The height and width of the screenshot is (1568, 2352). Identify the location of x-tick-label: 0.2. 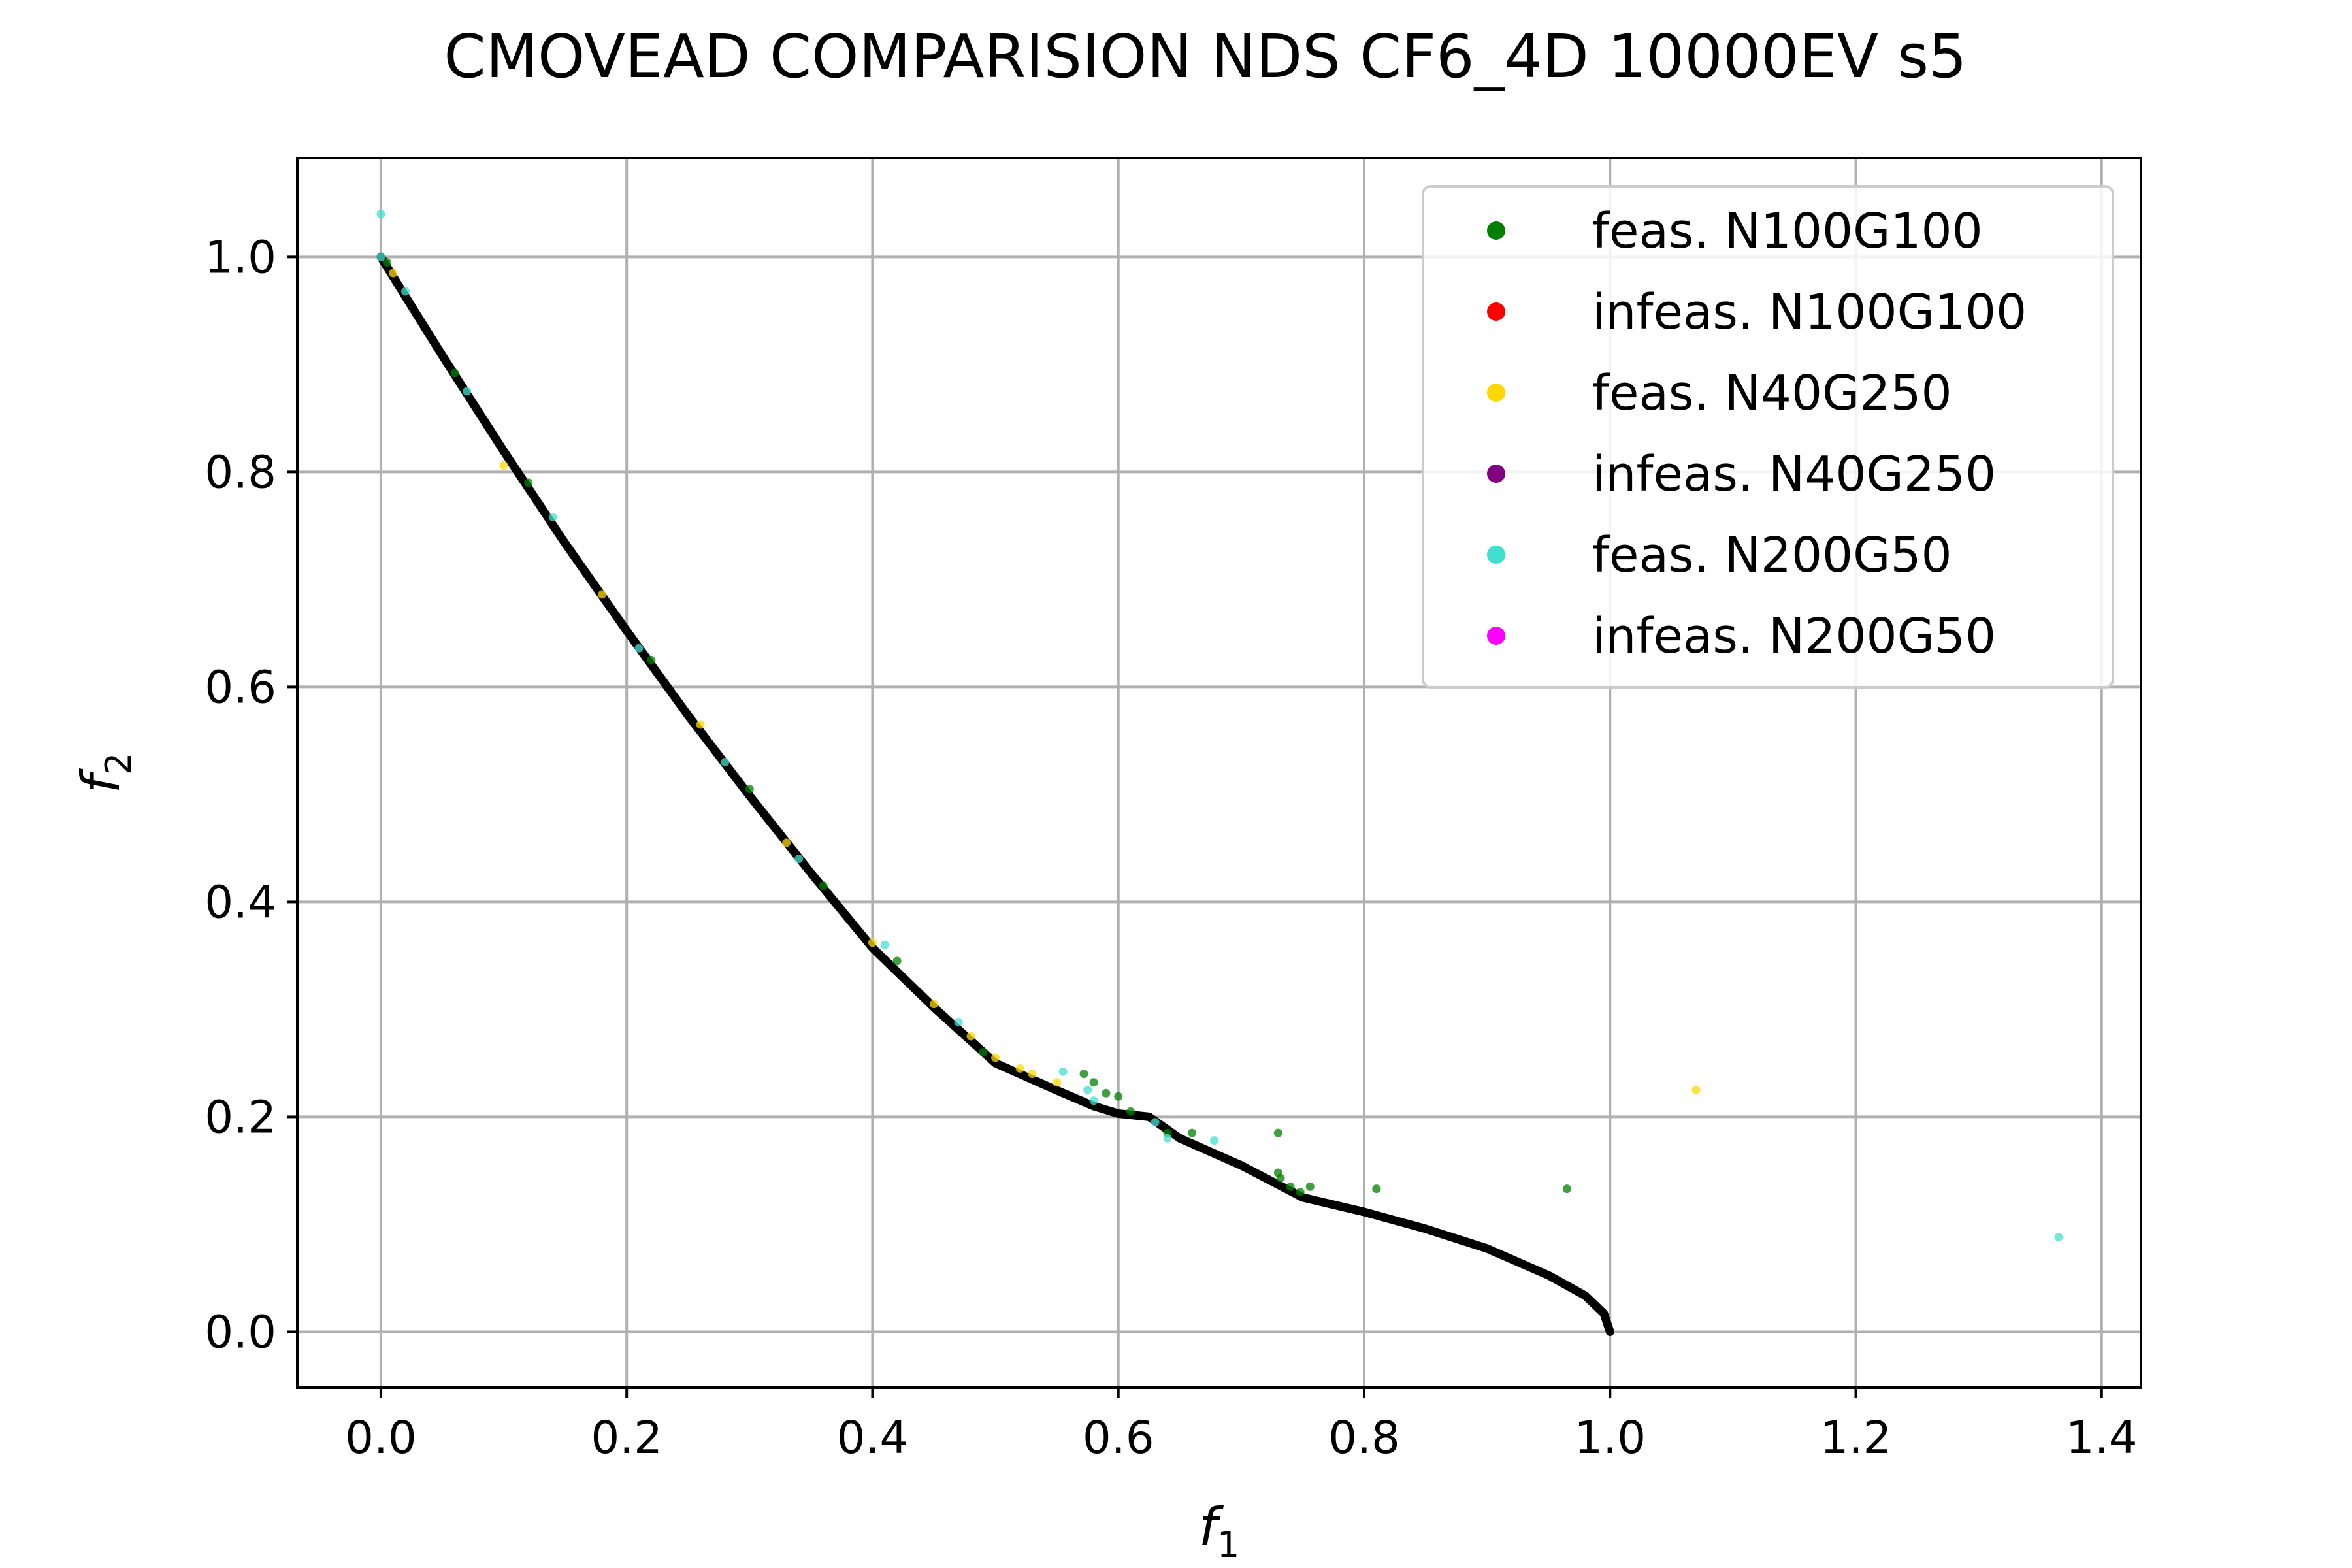
(626, 1438).